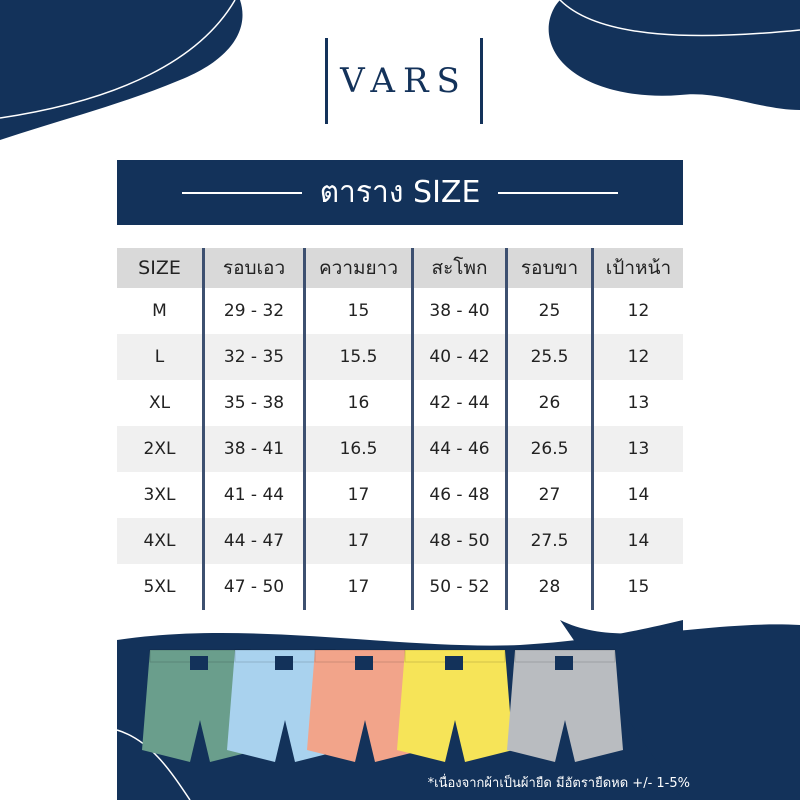  Describe the element at coordinates (680, 710) in the screenshot. I see `bottom-background` at that location.